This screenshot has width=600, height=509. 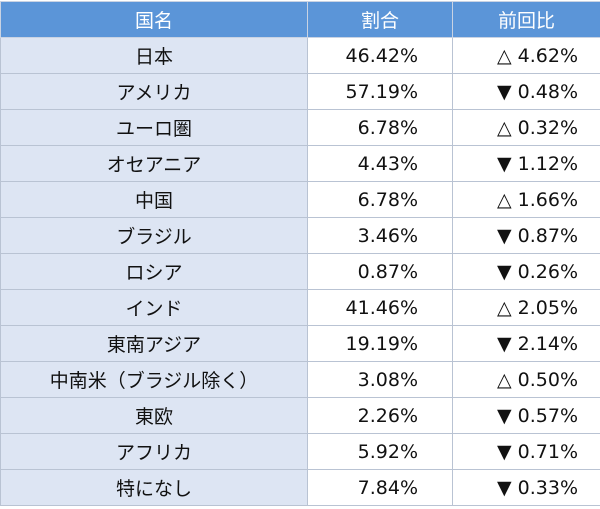 I want to click on table-header: 国名割合前回比, so click(x=300, y=20).